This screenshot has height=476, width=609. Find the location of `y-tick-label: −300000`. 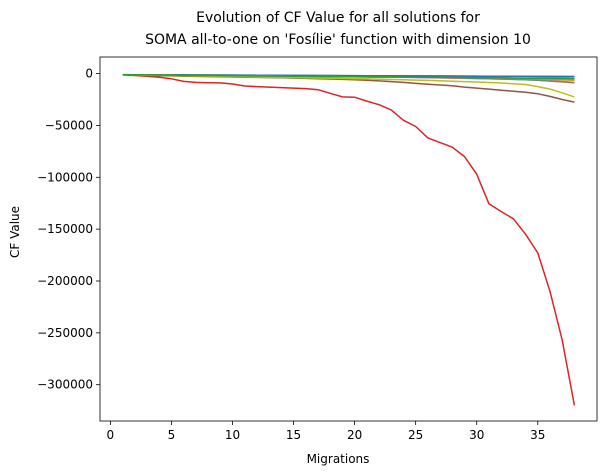

y-tick-label: −300000 is located at coordinates (65, 385).